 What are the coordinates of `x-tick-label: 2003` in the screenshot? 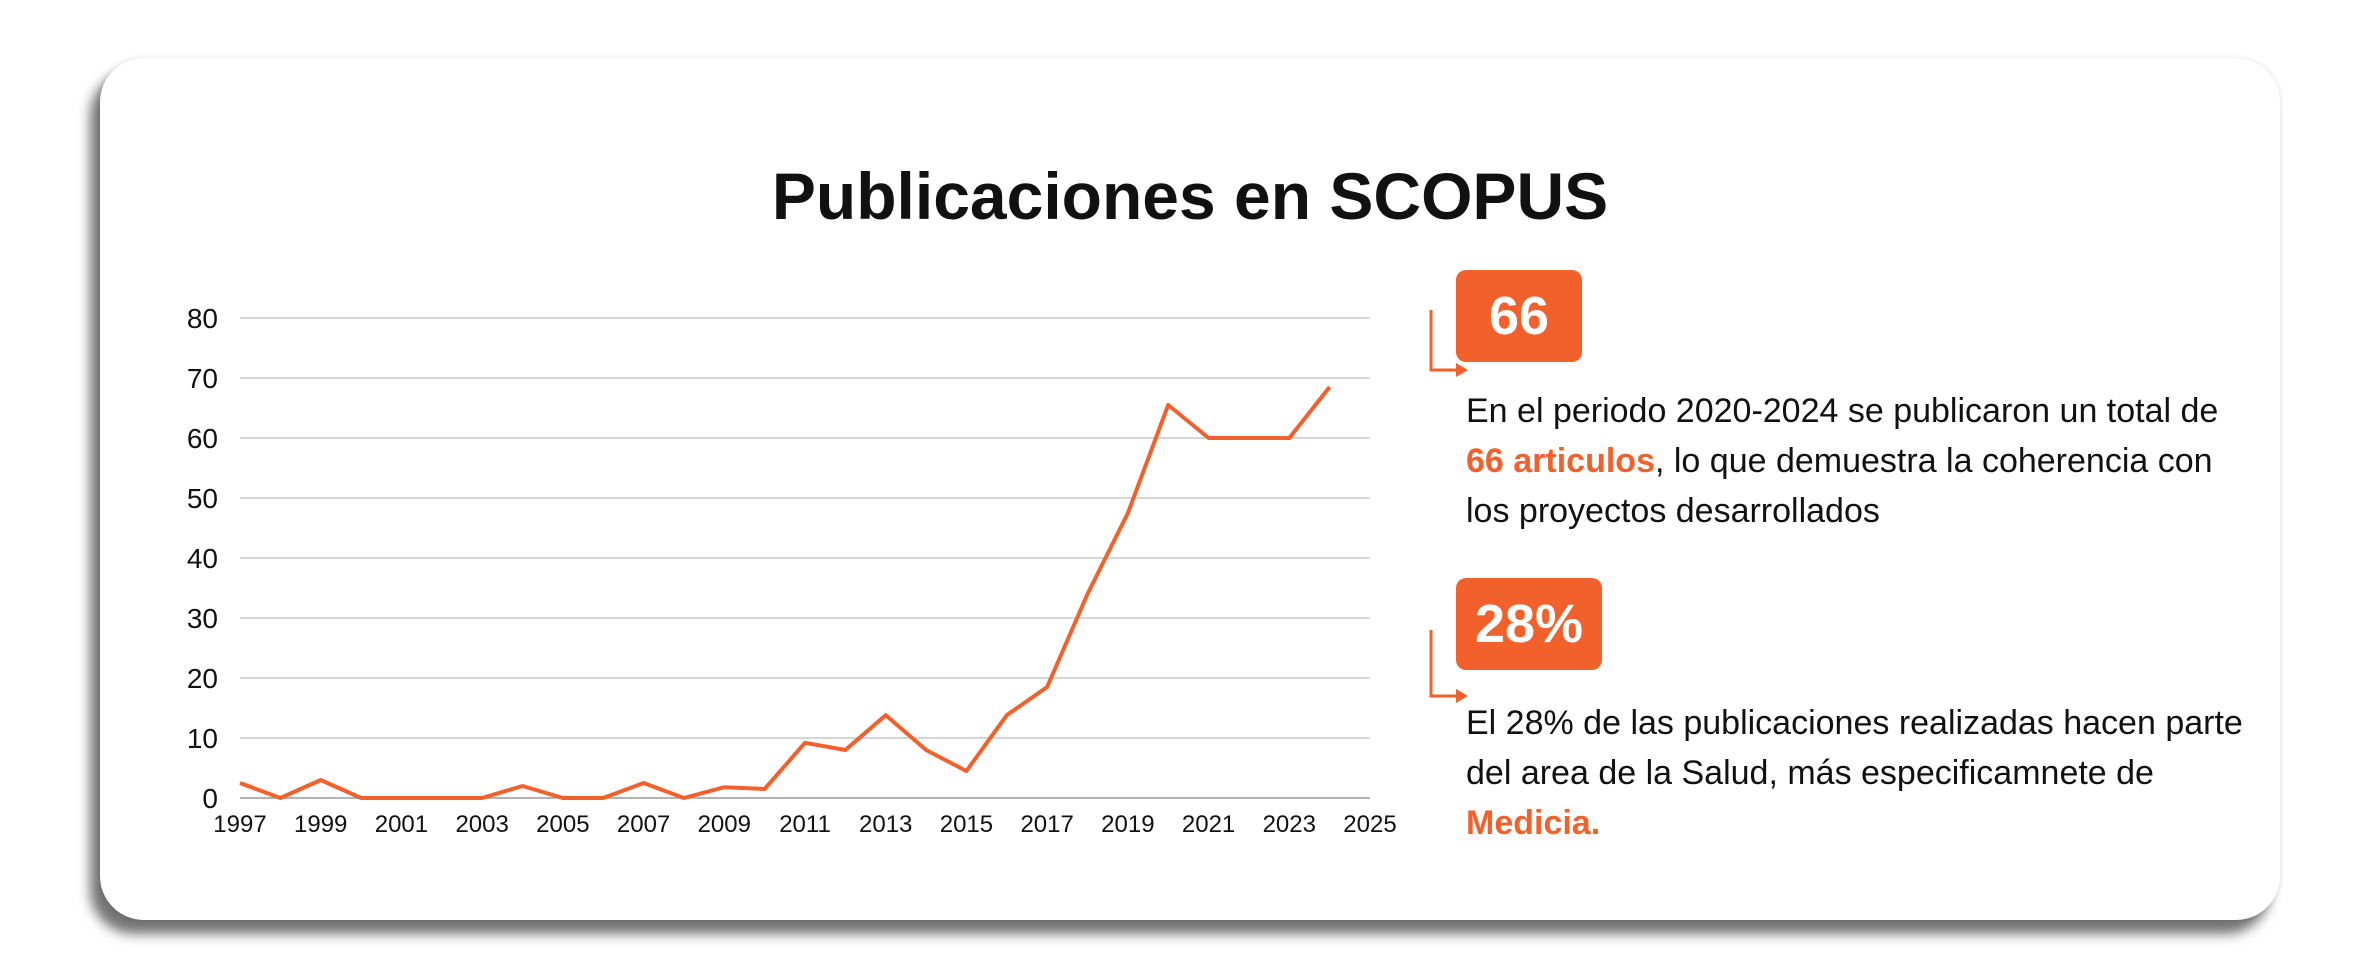 It's located at (481, 824).